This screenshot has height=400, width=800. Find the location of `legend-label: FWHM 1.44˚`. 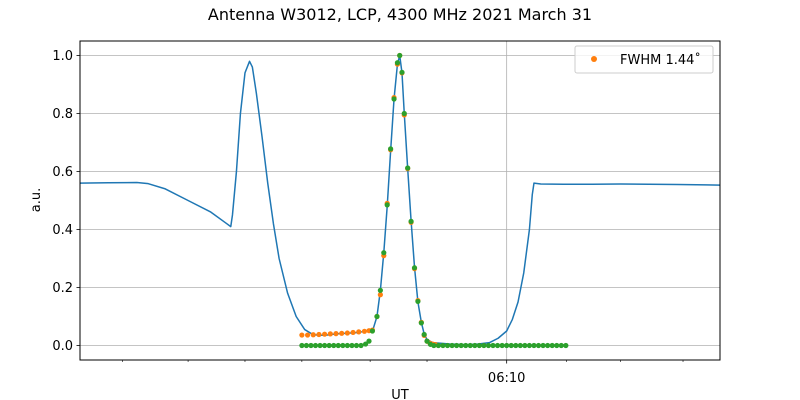

legend-label: FWHM 1.44˚ is located at coordinates (660, 60).